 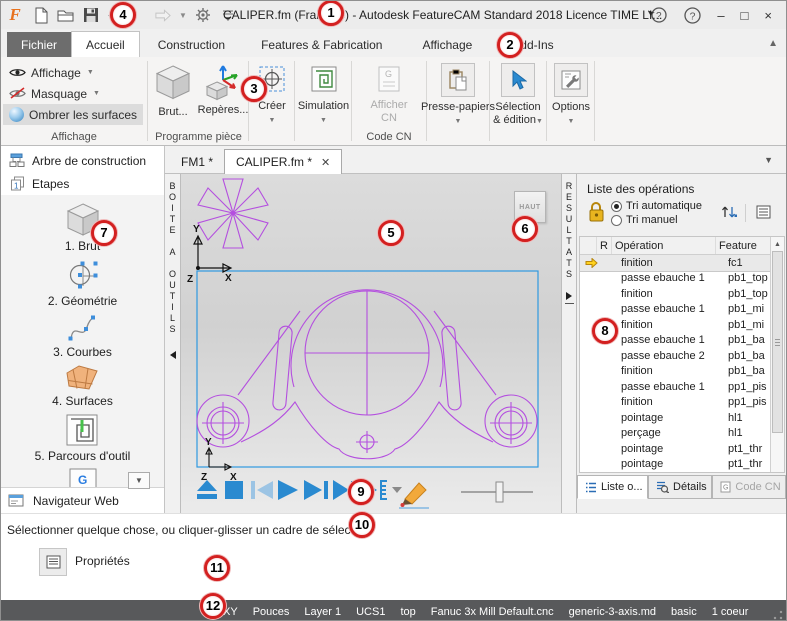 What do you see at coordinates (254, 89) in the screenshot?
I see `annotation-circle-3: 3` at bounding box center [254, 89].